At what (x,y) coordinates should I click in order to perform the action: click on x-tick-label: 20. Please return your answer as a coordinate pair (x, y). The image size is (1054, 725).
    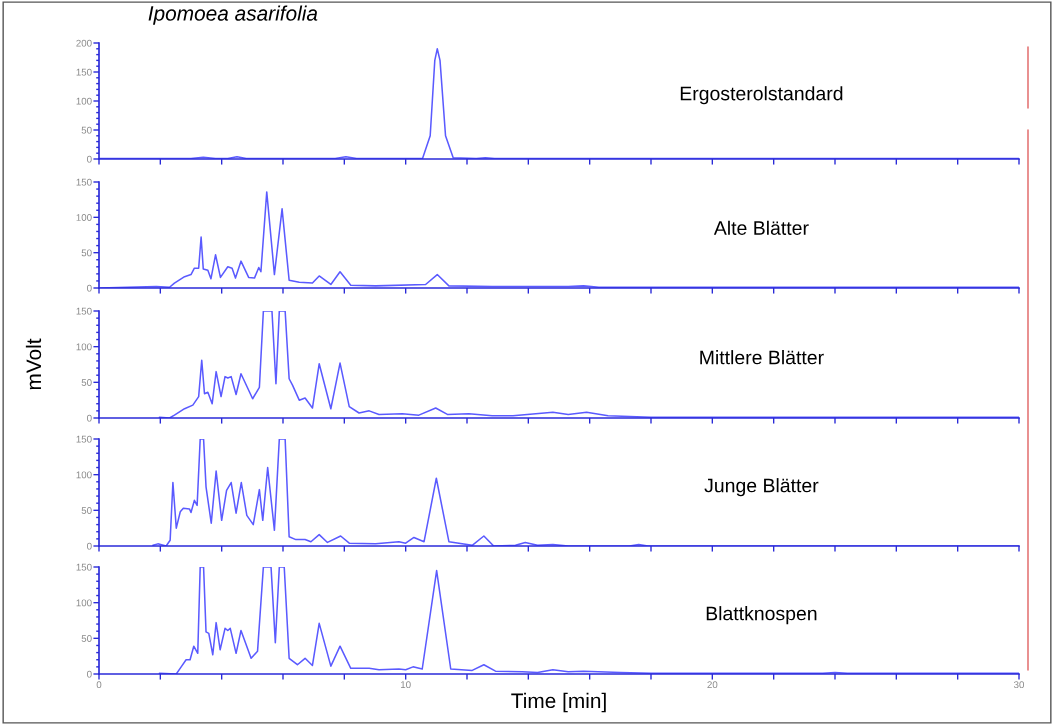
    Looking at the image, I should click on (712, 685).